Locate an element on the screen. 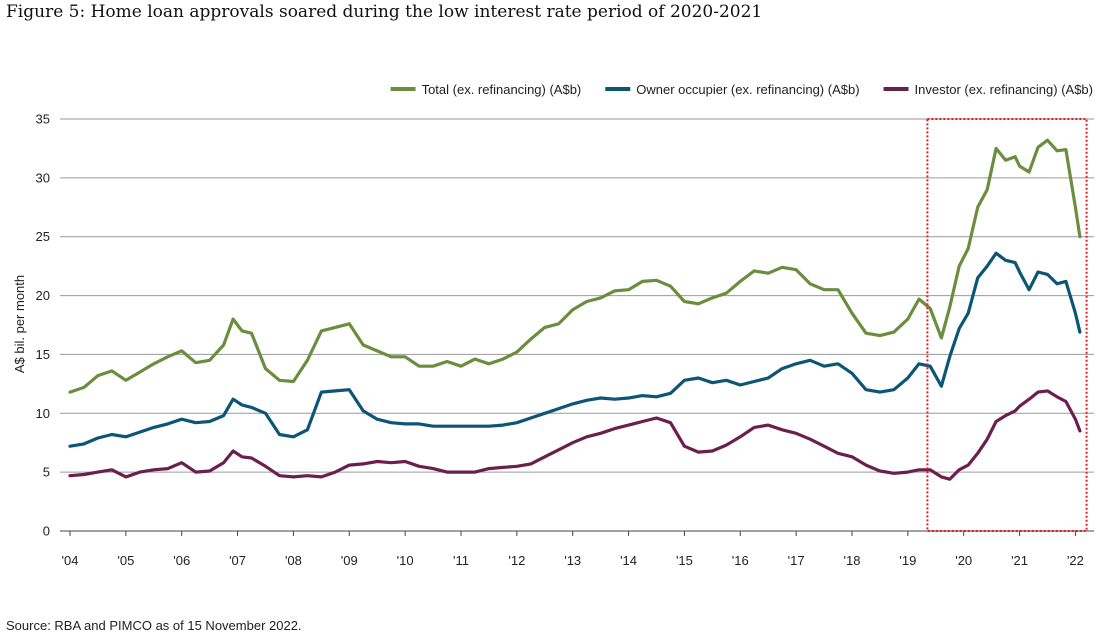 Image resolution: width=1100 pixels, height=640 pixels. highlight-region is located at coordinates (1007, 325).